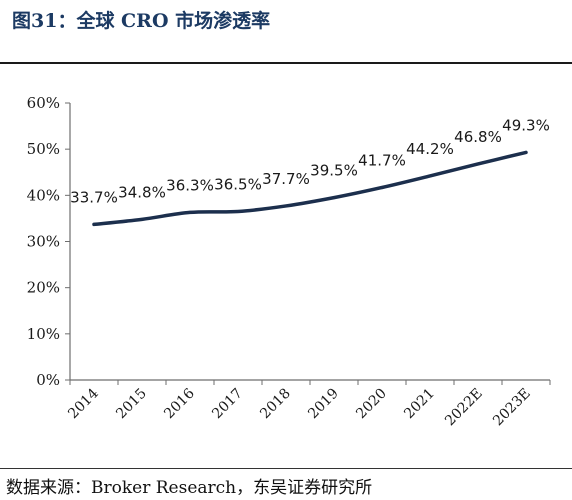 This screenshot has height=500, width=572. What do you see at coordinates (382, 160) in the screenshot?
I see `data-label: 41.7%` at bounding box center [382, 160].